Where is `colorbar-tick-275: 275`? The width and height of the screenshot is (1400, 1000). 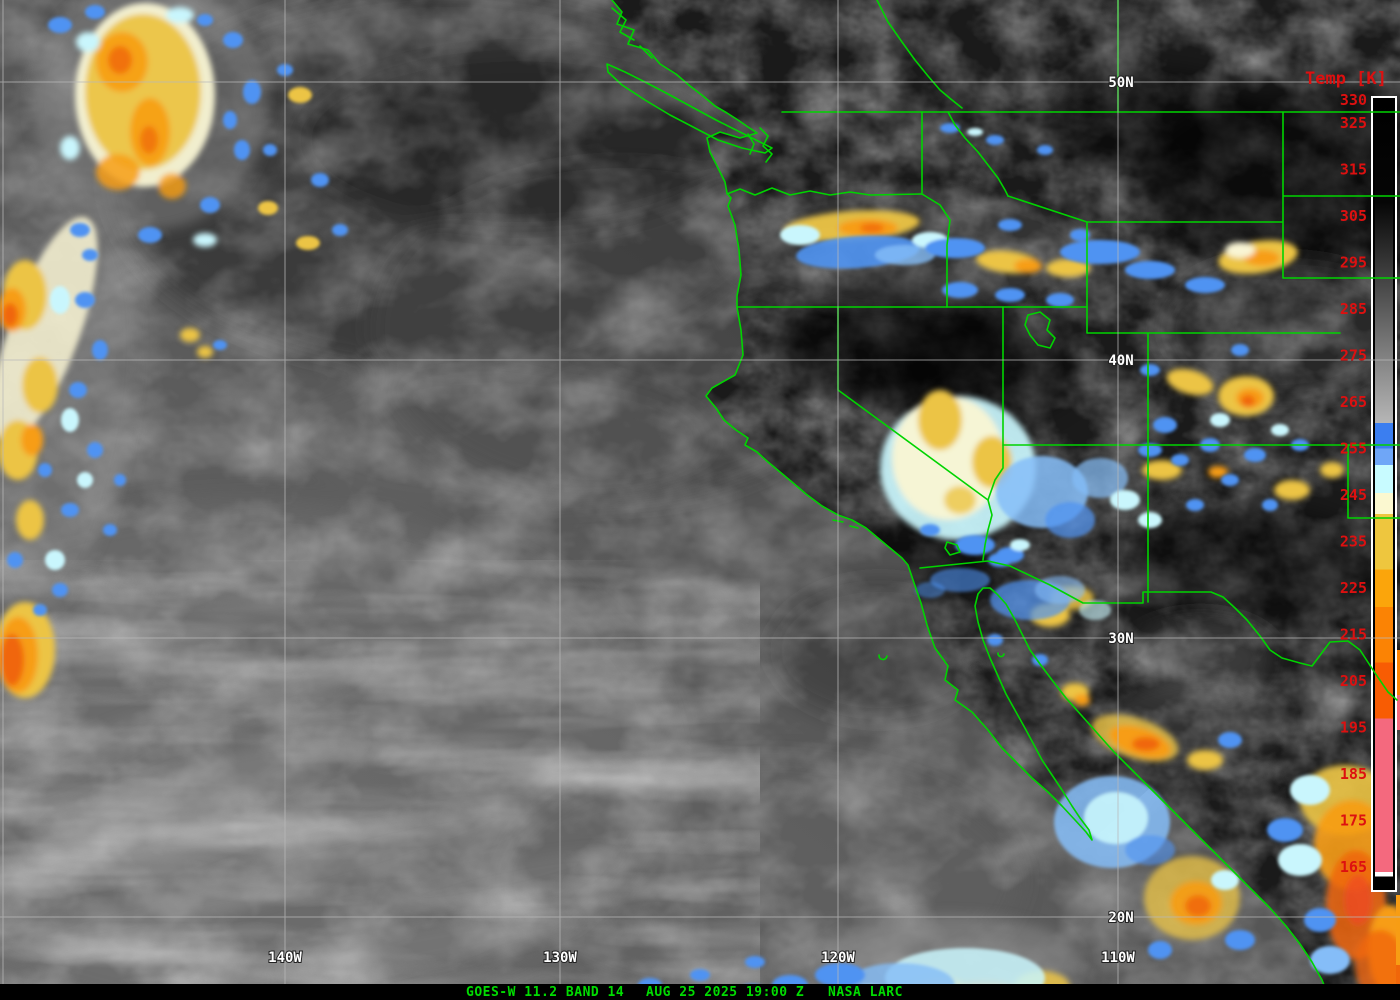
colorbar-tick-275: 275 is located at coordinates (1353, 356).